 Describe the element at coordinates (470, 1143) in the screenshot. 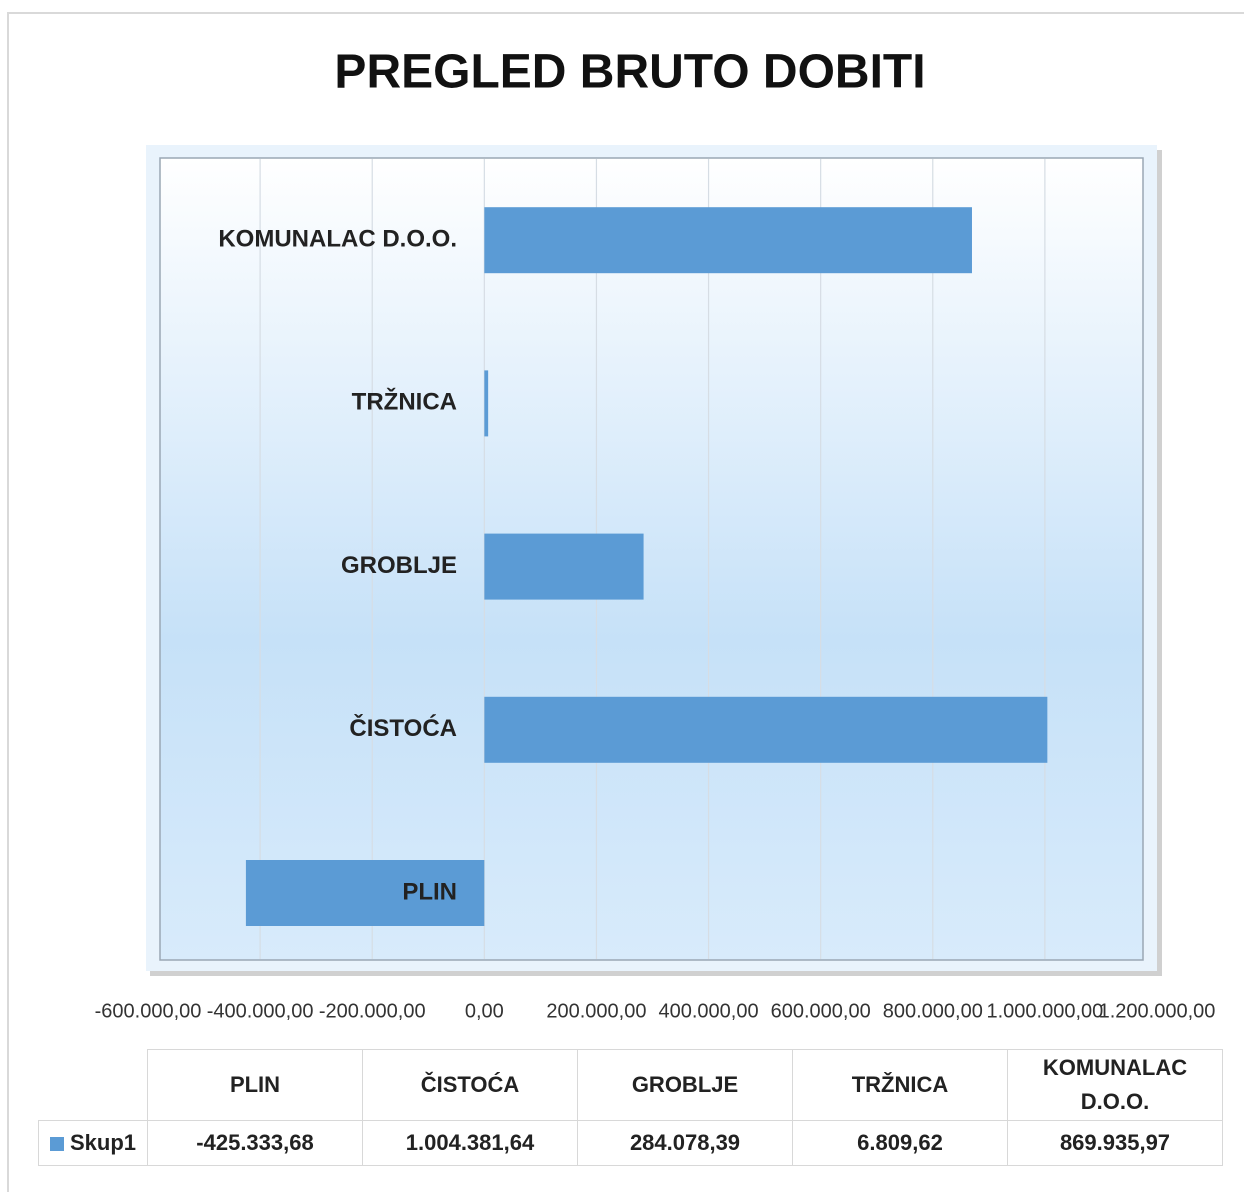

I see `table-value: 1.004.381,64` at that location.